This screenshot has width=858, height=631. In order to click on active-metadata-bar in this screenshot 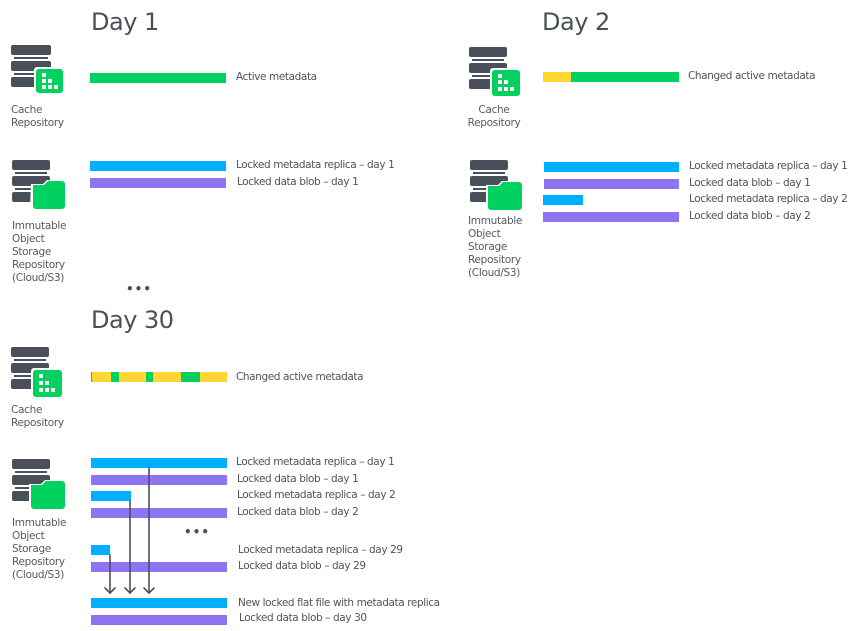, I will do `click(158, 78)`.